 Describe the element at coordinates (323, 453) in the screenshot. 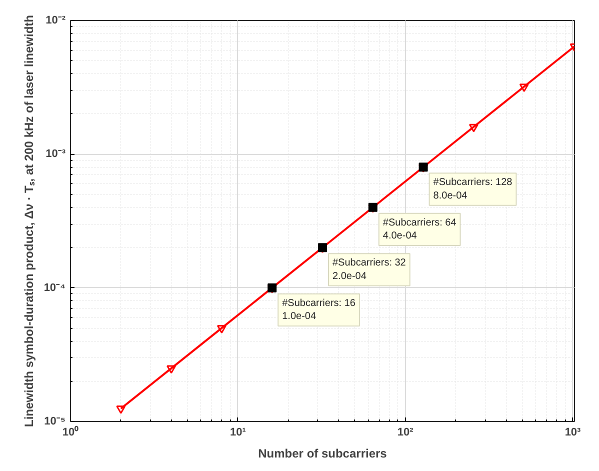

I see `x-axis-title: Number of subcarriers` at that location.